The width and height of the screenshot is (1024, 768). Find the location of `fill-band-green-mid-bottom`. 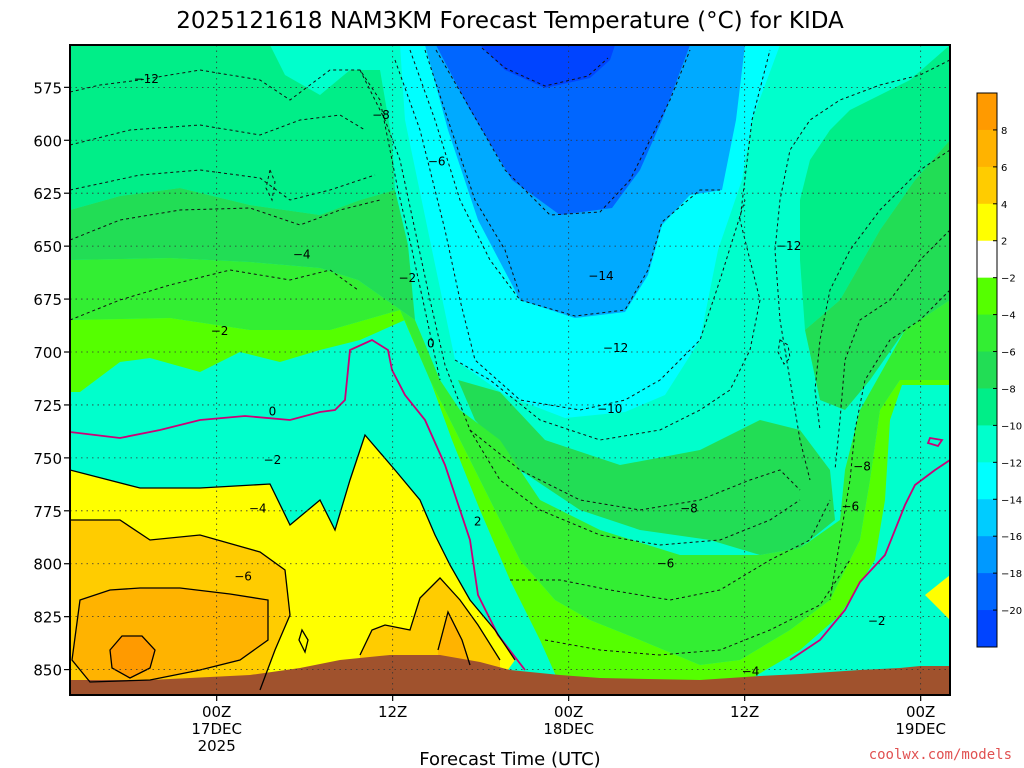

fill-band-green-mid-bottom is located at coordinates (646, 467).